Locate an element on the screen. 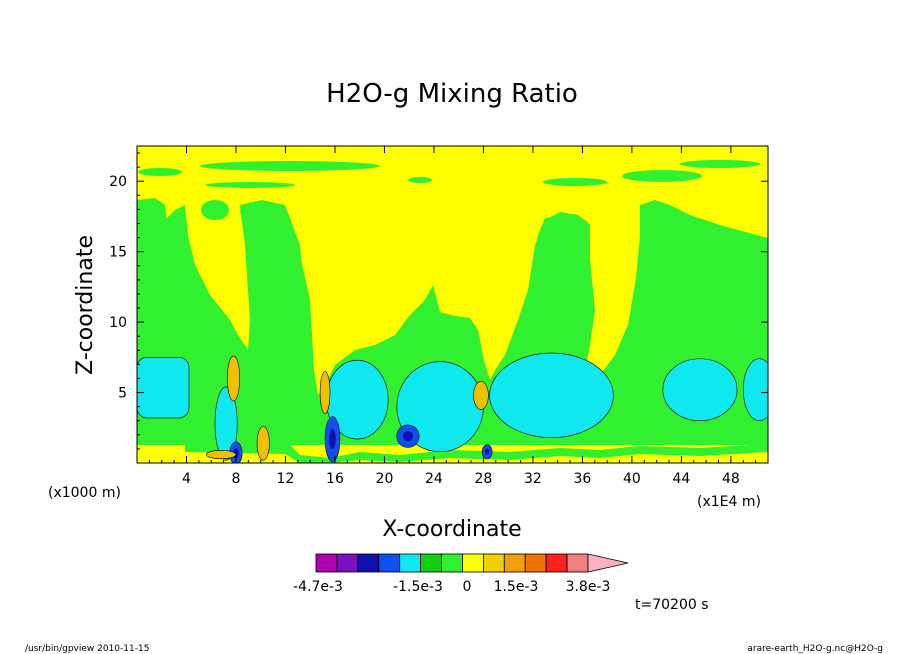  x-unit-left: (x1000 m) is located at coordinates (84, 493).